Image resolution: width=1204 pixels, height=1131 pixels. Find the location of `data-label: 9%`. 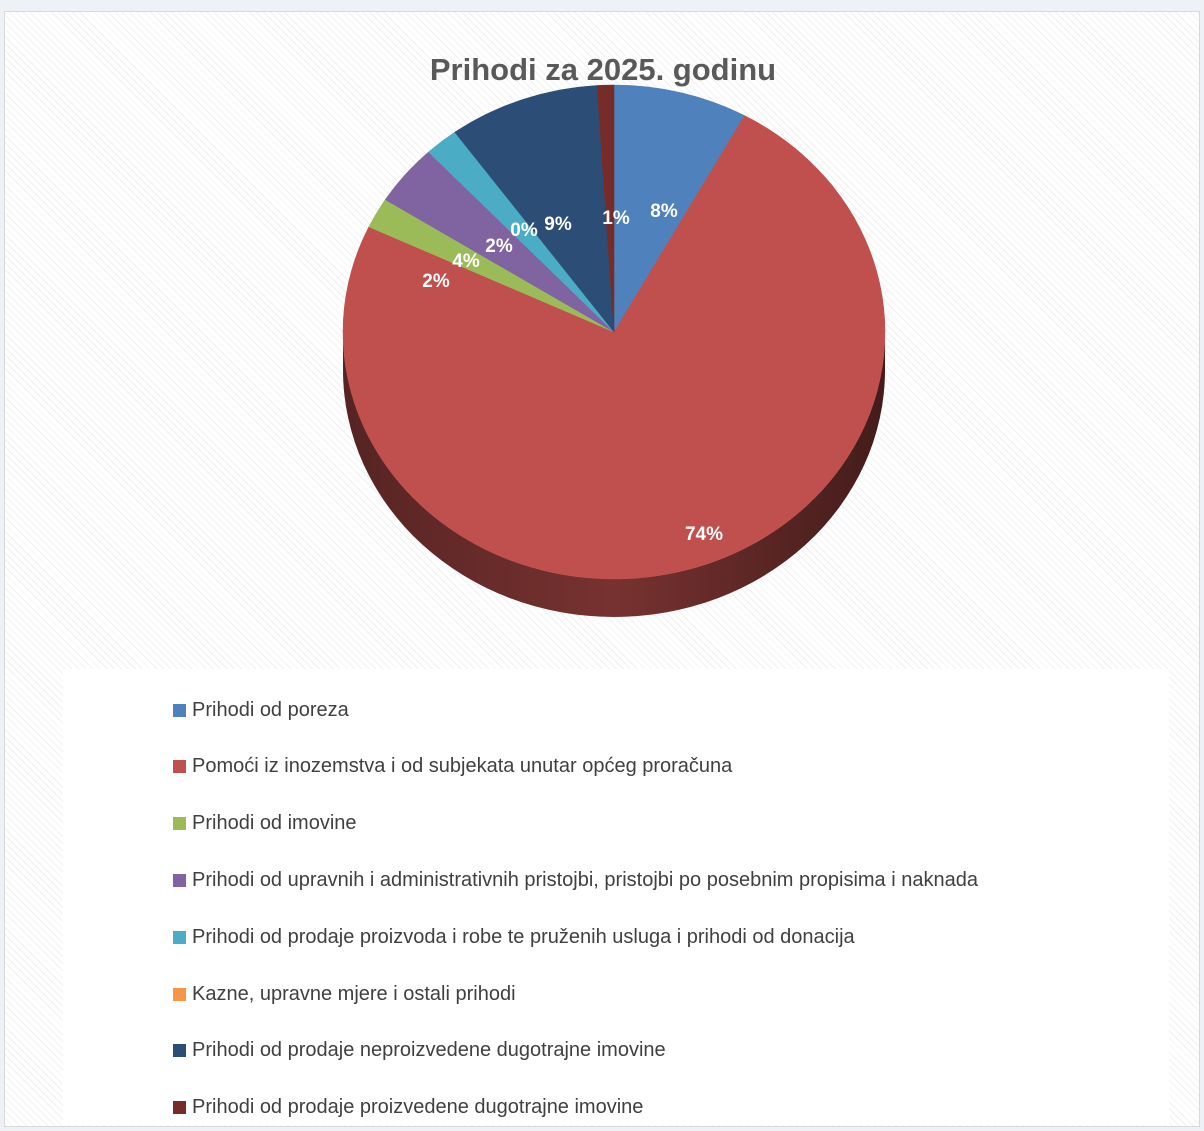

data-label: 9% is located at coordinates (558, 224).